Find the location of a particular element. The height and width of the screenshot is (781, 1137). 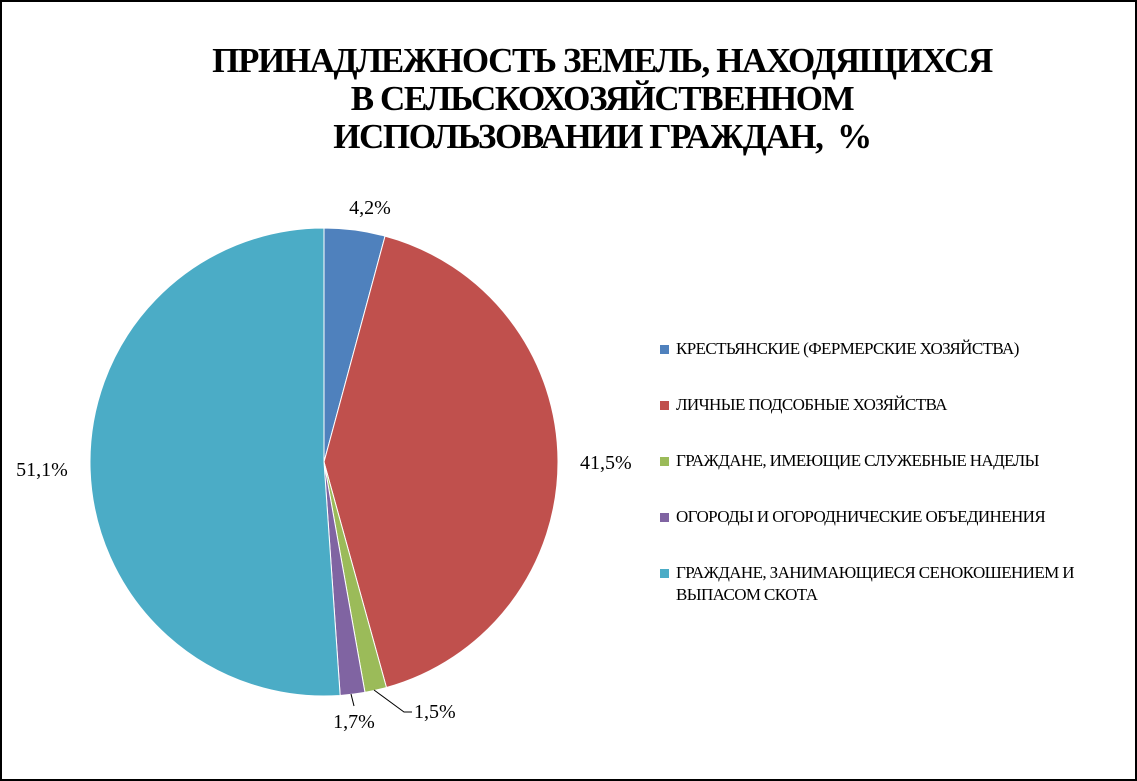

data-label: 4,2% is located at coordinates (370, 208).